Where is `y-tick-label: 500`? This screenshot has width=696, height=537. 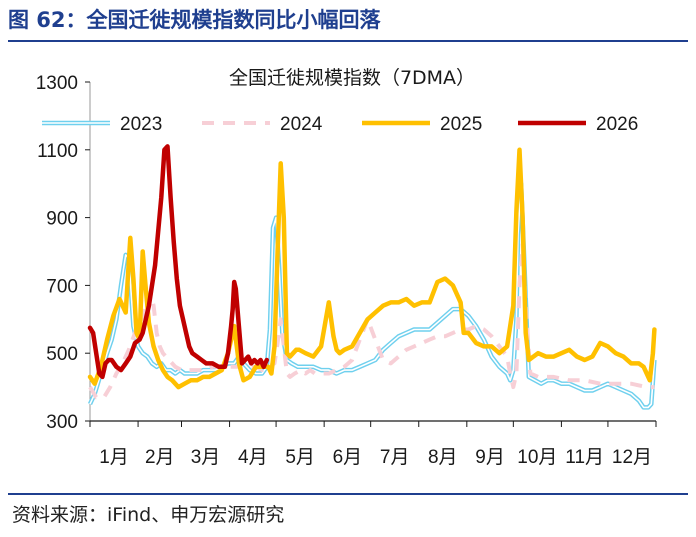 y-tick-label: 500 is located at coordinates (62, 354).